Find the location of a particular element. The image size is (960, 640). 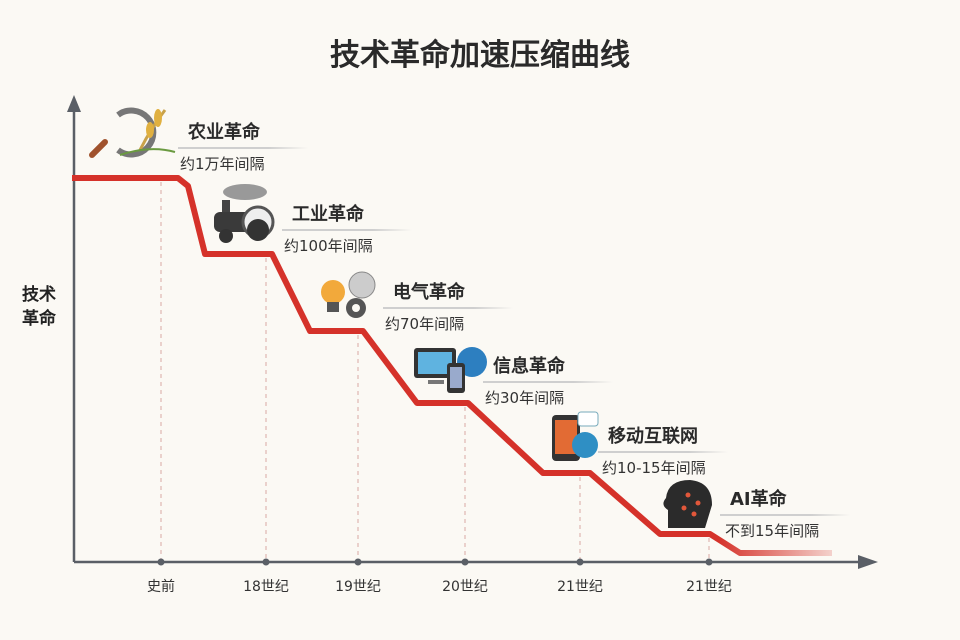

revolution-name: 电气革命 is located at coordinates (429, 292).